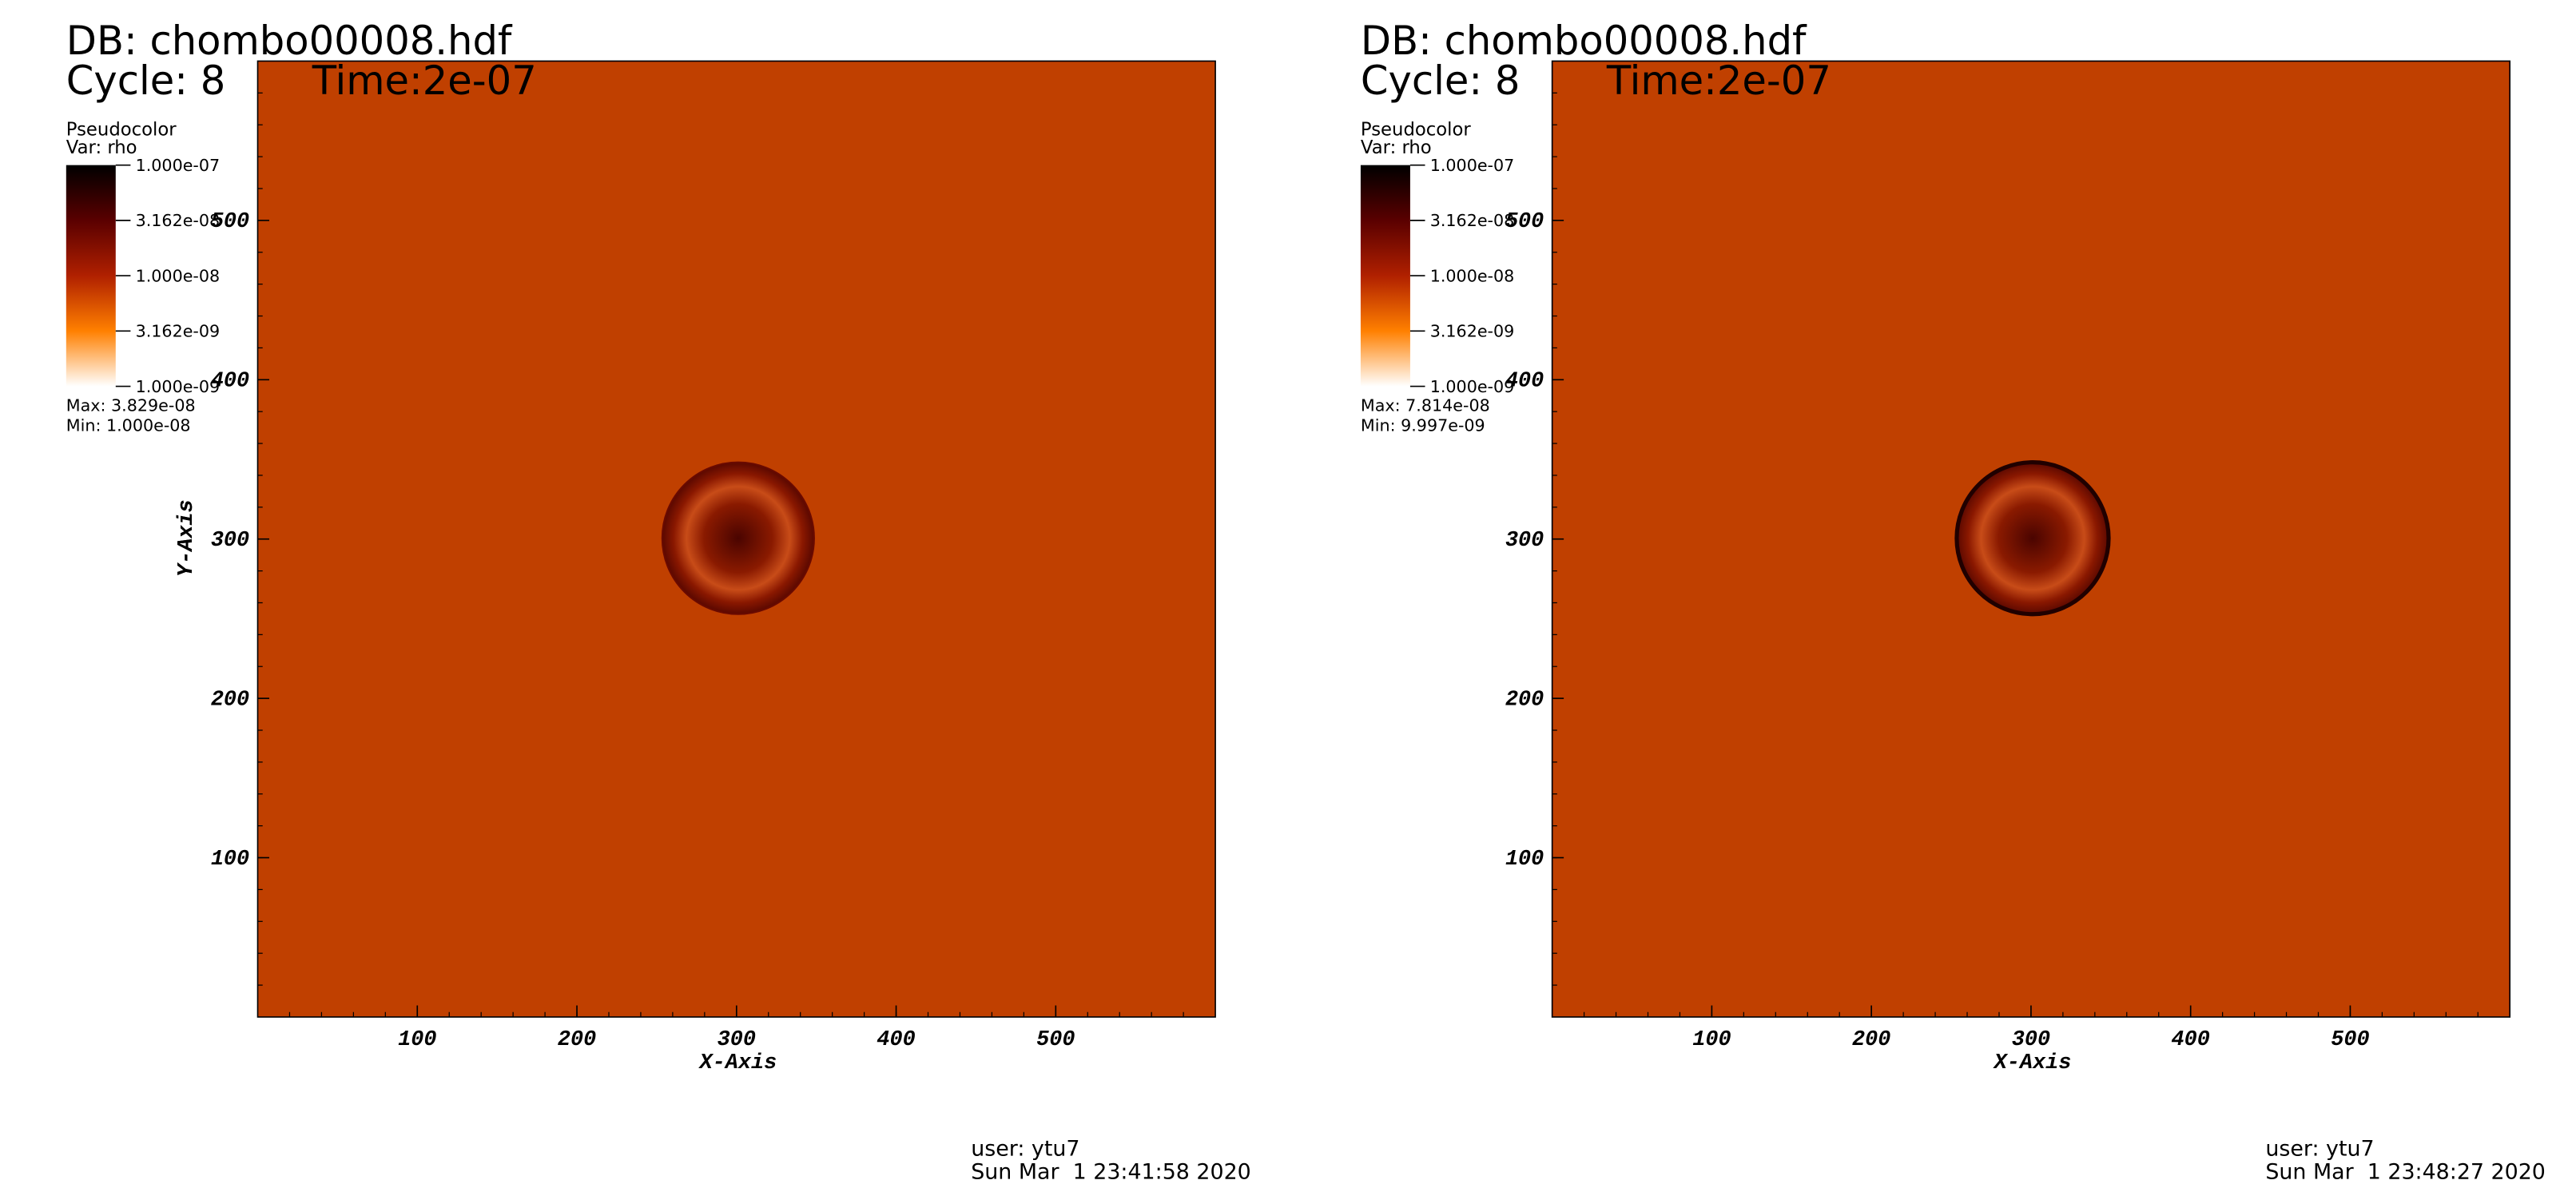  I want to click on max-label: Max: 7.814e-08, so click(1425, 405).